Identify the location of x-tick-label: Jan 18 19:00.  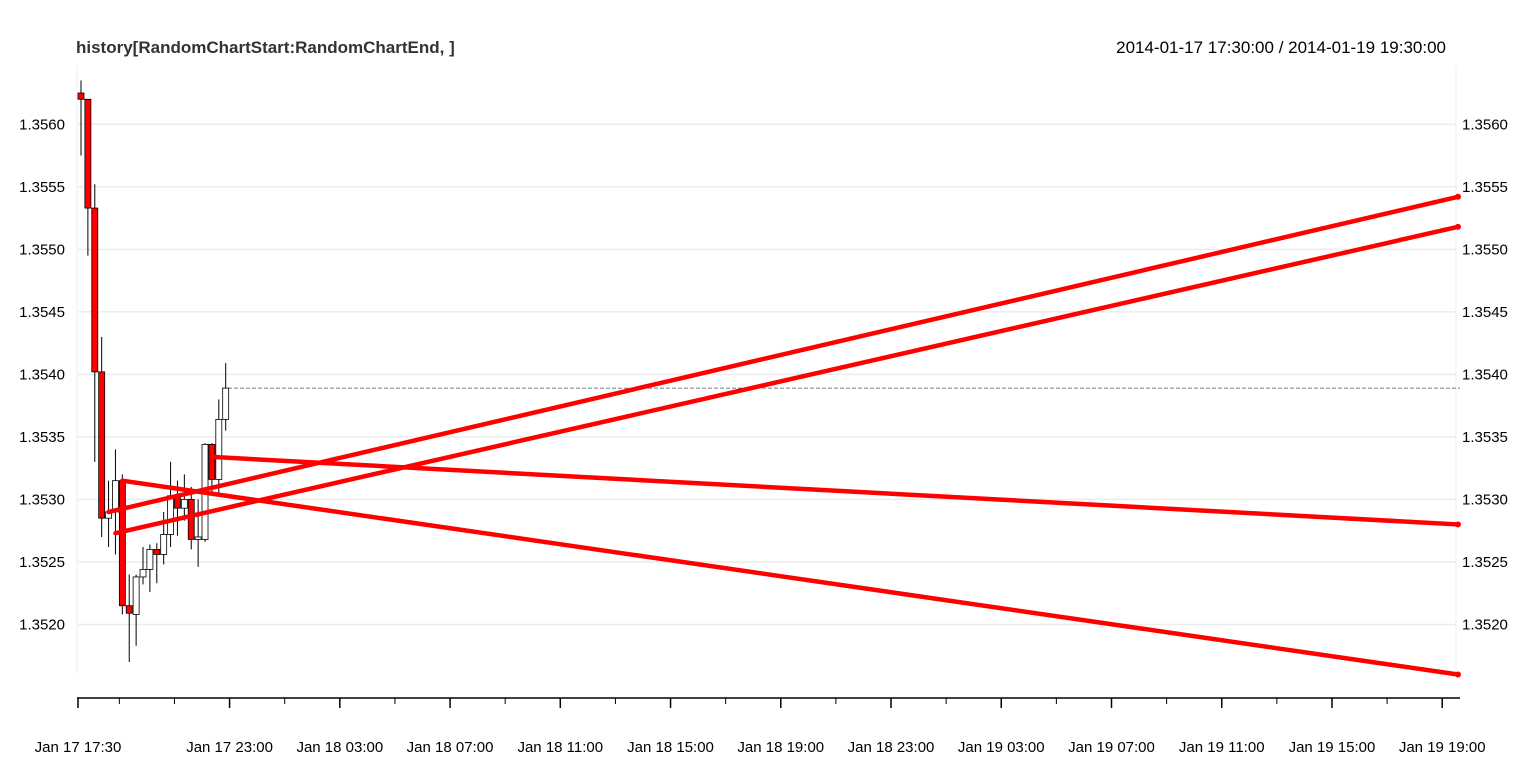
(780, 747).